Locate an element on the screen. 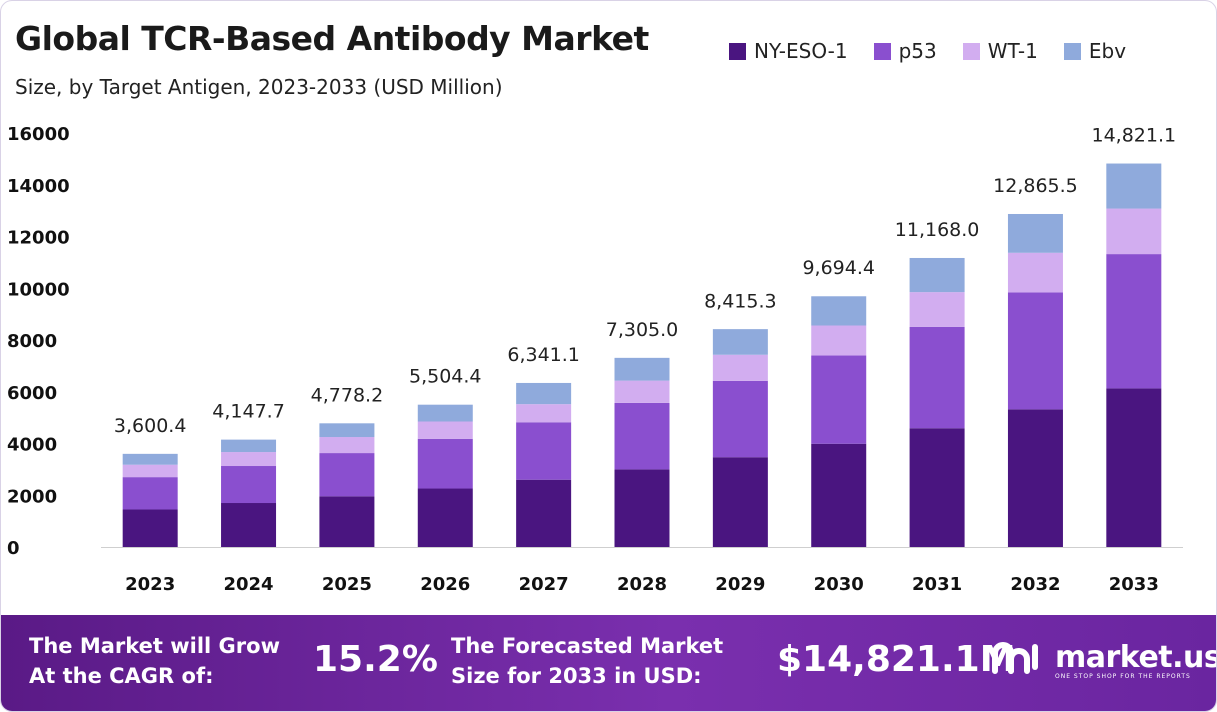 The height and width of the screenshot is (712, 1217). x-tick-label: 2025 is located at coordinates (347, 584).